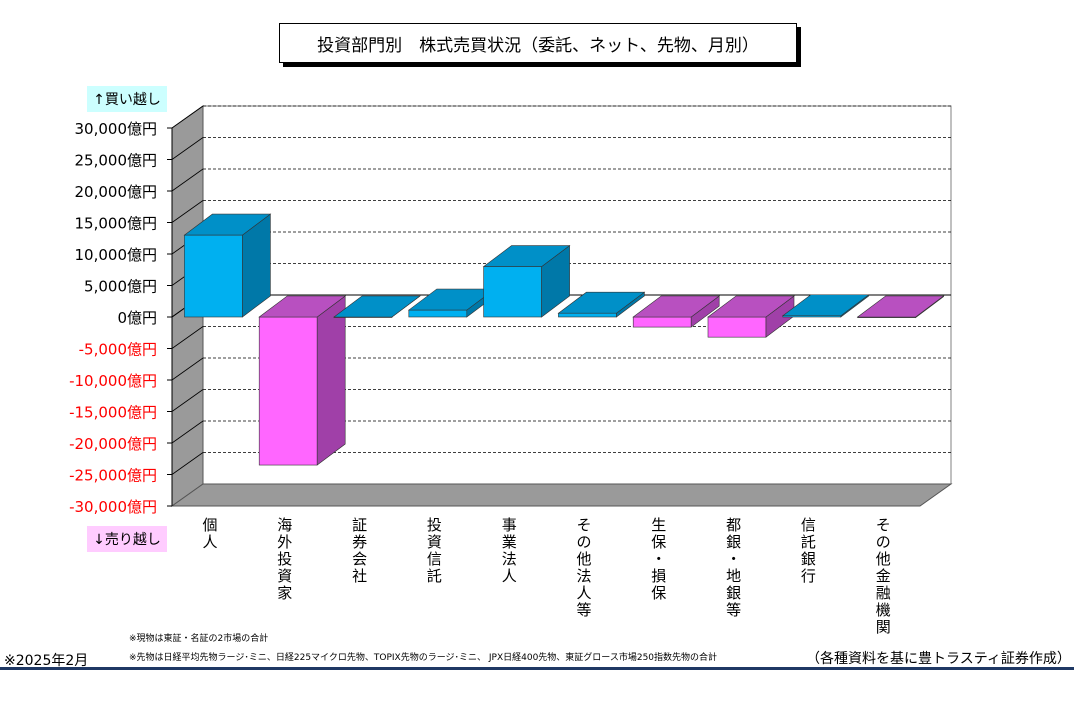 This screenshot has height=707, width=1074. Describe the element at coordinates (209, 533) in the screenshot. I see `x-category-label: 個人` at that location.